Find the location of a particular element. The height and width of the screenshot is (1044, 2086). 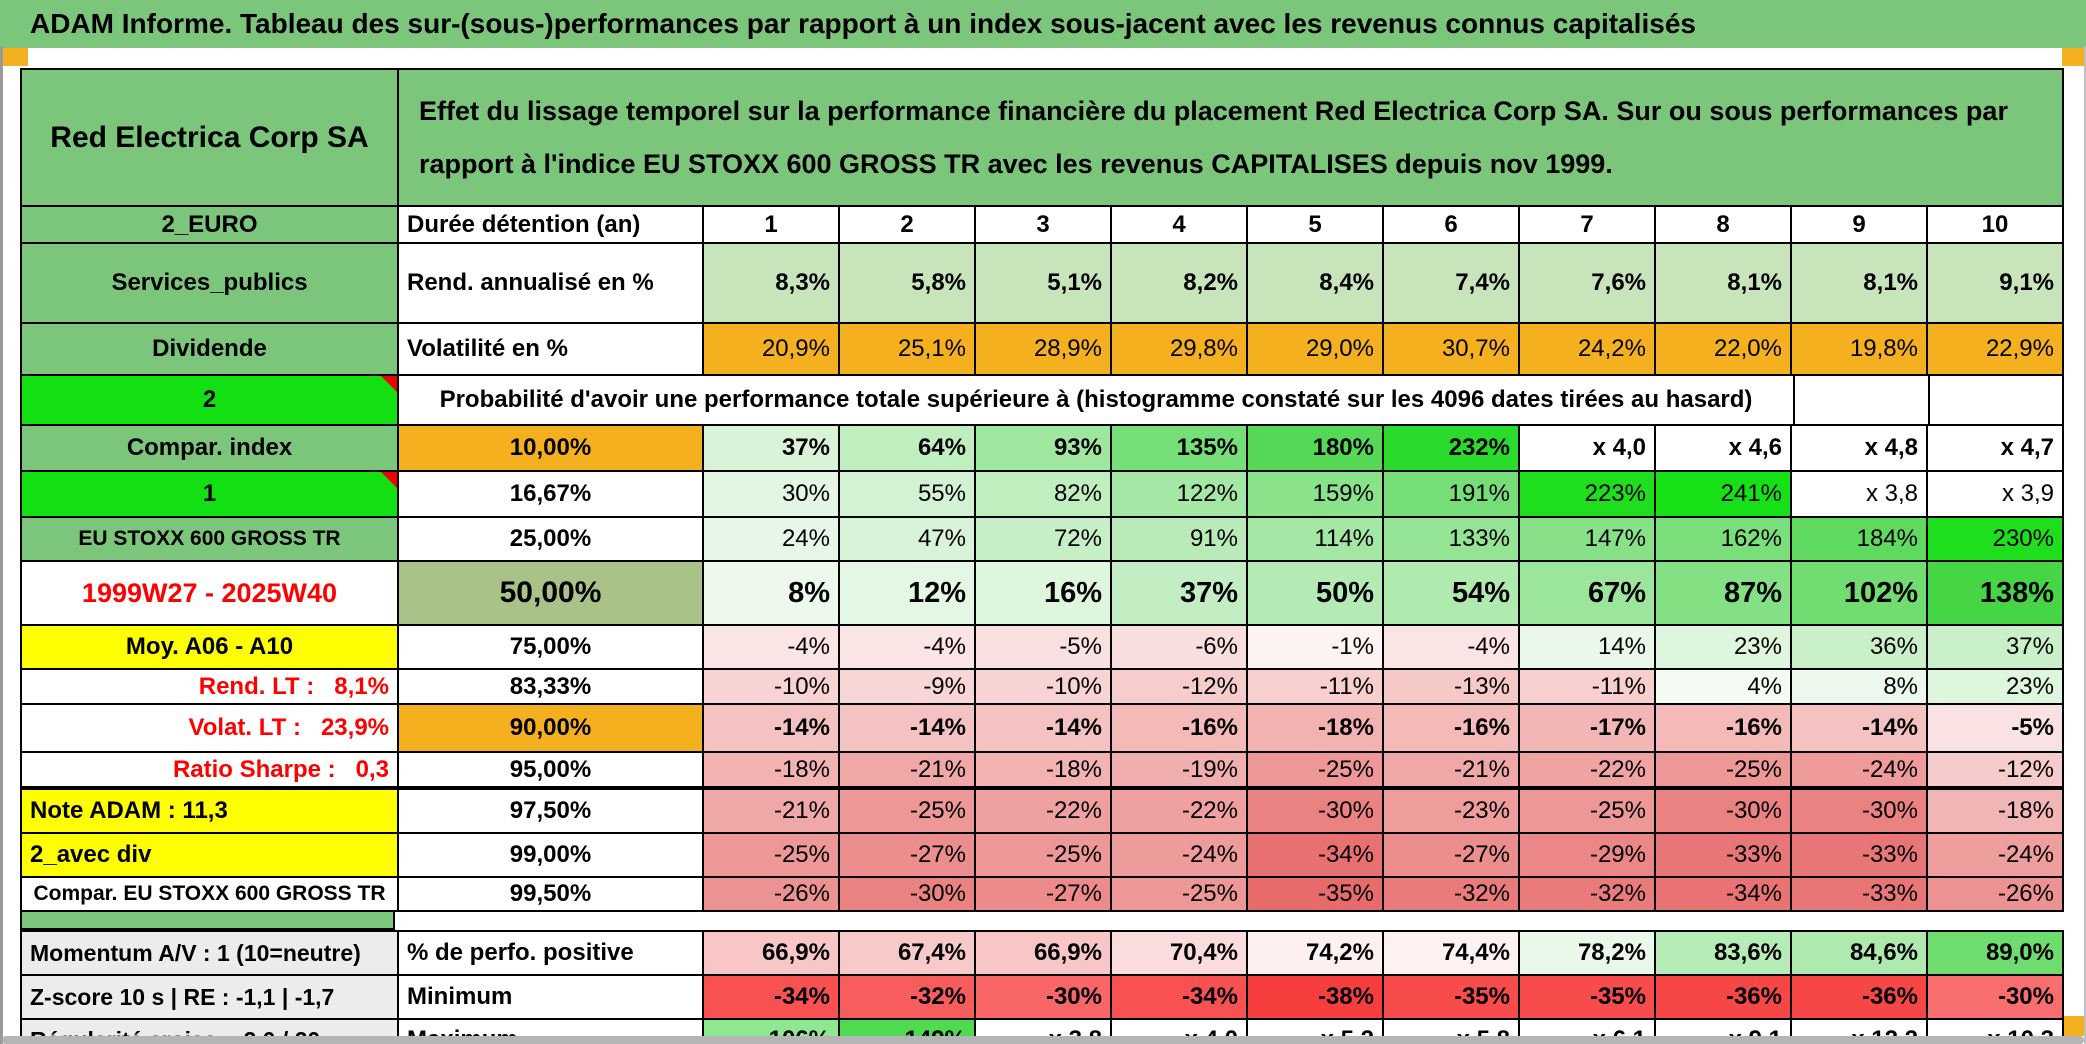

metric-label-cell: % de perfo. positive is located at coordinates (549, 953).